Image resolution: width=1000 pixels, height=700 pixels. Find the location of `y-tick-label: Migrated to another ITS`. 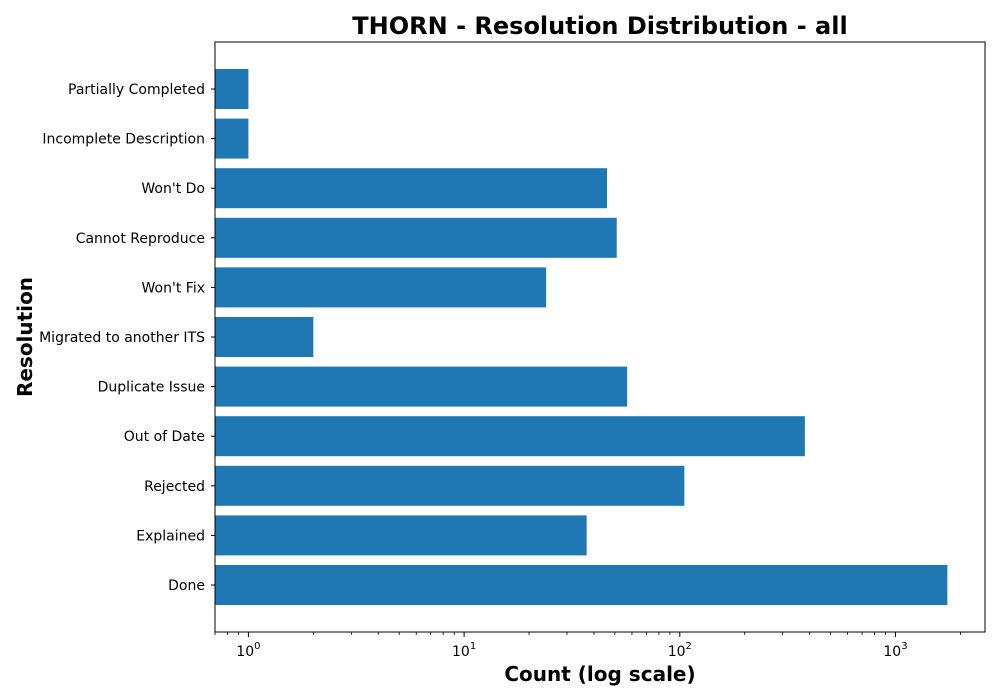

y-tick-label: Migrated to another ITS is located at coordinates (122, 338).